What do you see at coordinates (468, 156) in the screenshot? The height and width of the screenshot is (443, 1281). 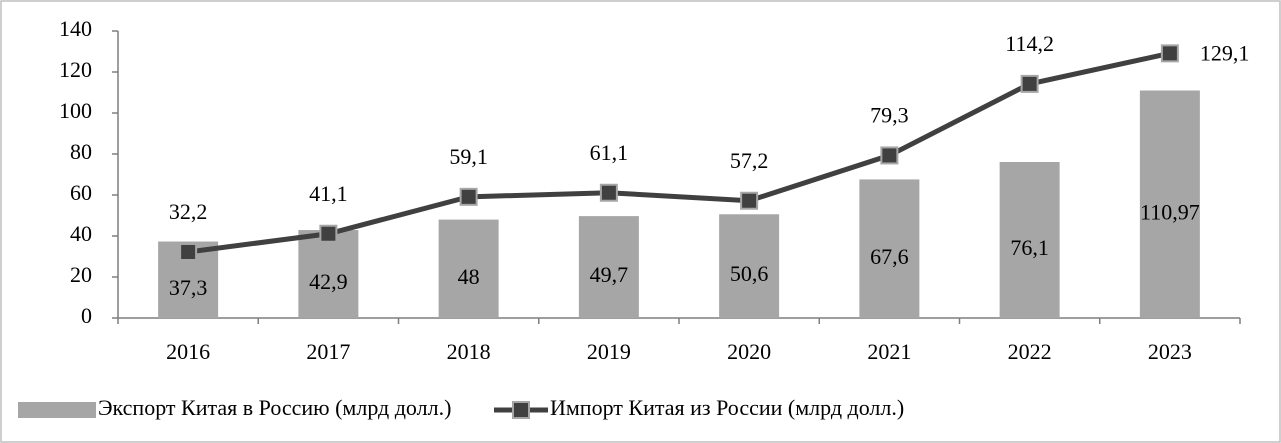 I see `line-value-label: 59,1` at bounding box center [468, 156].